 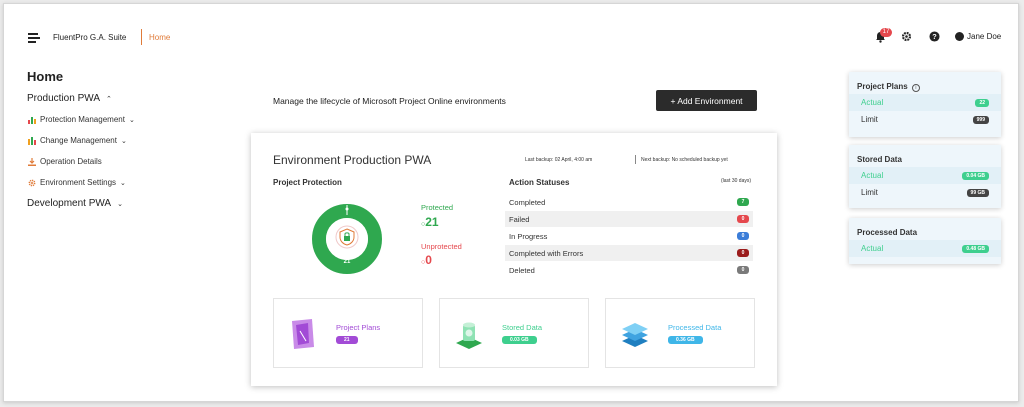 What do you see at coordinates (347, 340) in the screenshot?
I see `tile-value: 21` at bounding box center [347, 340].